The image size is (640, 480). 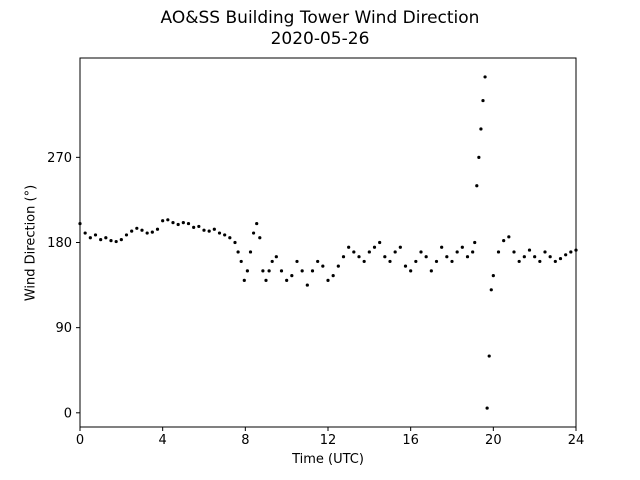 I want to click on x-tick-label: 24, so click(x=576, y=440).